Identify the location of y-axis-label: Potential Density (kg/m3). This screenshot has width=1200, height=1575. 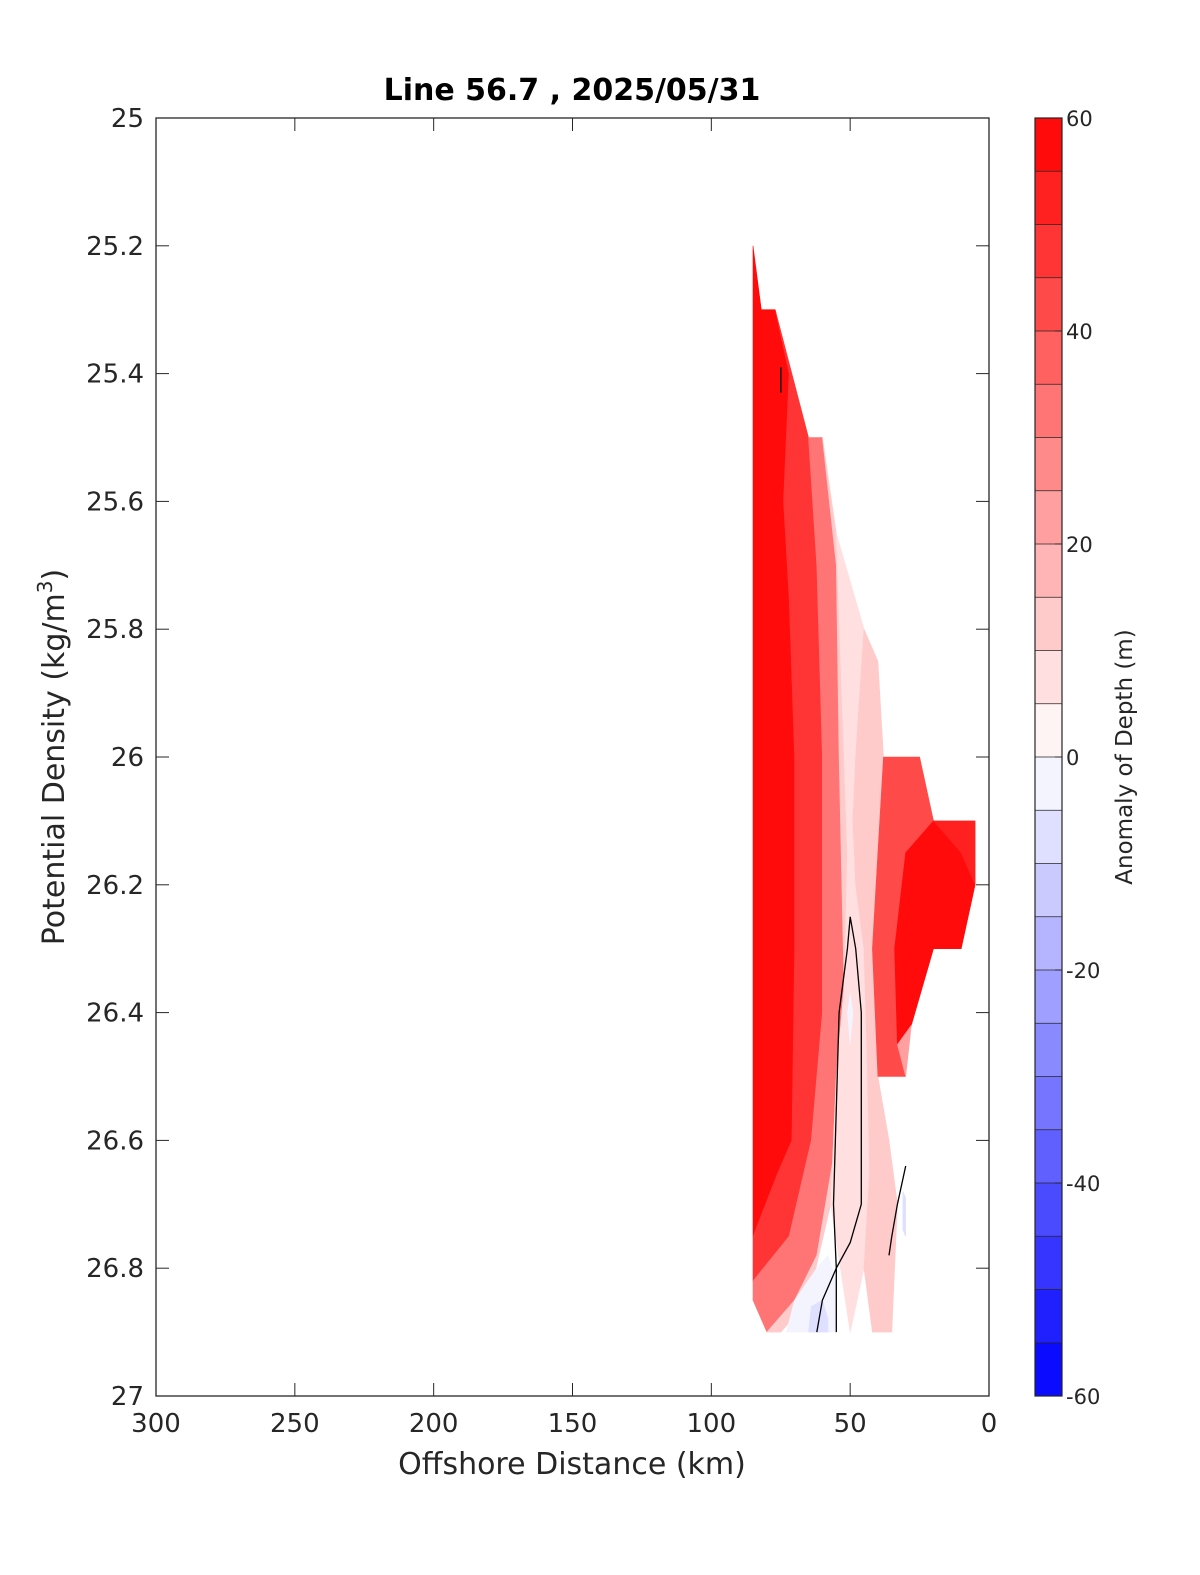
(52, 757).